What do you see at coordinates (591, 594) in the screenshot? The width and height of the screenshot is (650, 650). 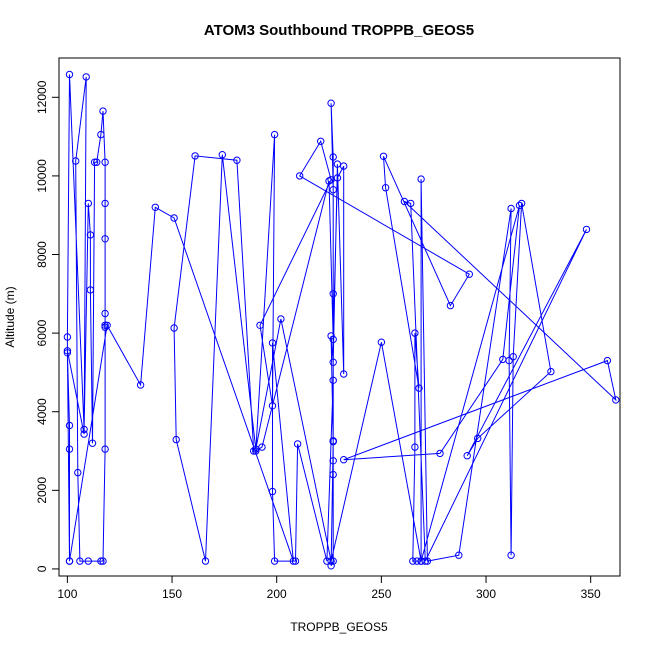 I see `x-tick-label: 350` at bounding box center [591, 594].